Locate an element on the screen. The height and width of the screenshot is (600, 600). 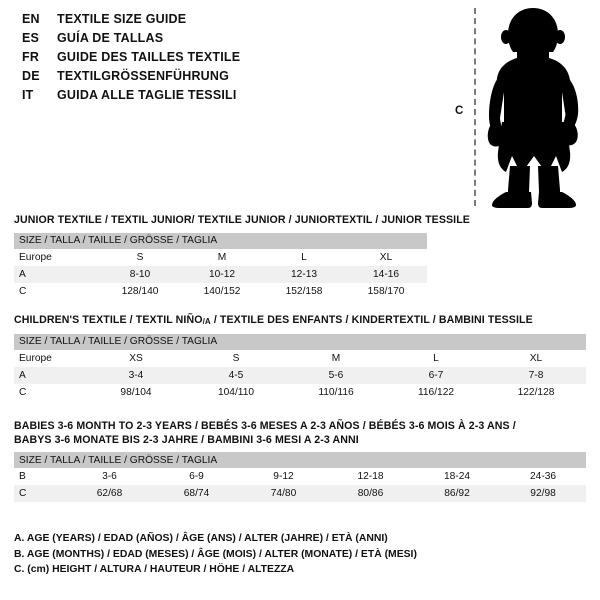
band-label-babies: SIZE / TALLA / TAILLE / GRÖSSE / TAGLIA is located at coordinates (300, 460).